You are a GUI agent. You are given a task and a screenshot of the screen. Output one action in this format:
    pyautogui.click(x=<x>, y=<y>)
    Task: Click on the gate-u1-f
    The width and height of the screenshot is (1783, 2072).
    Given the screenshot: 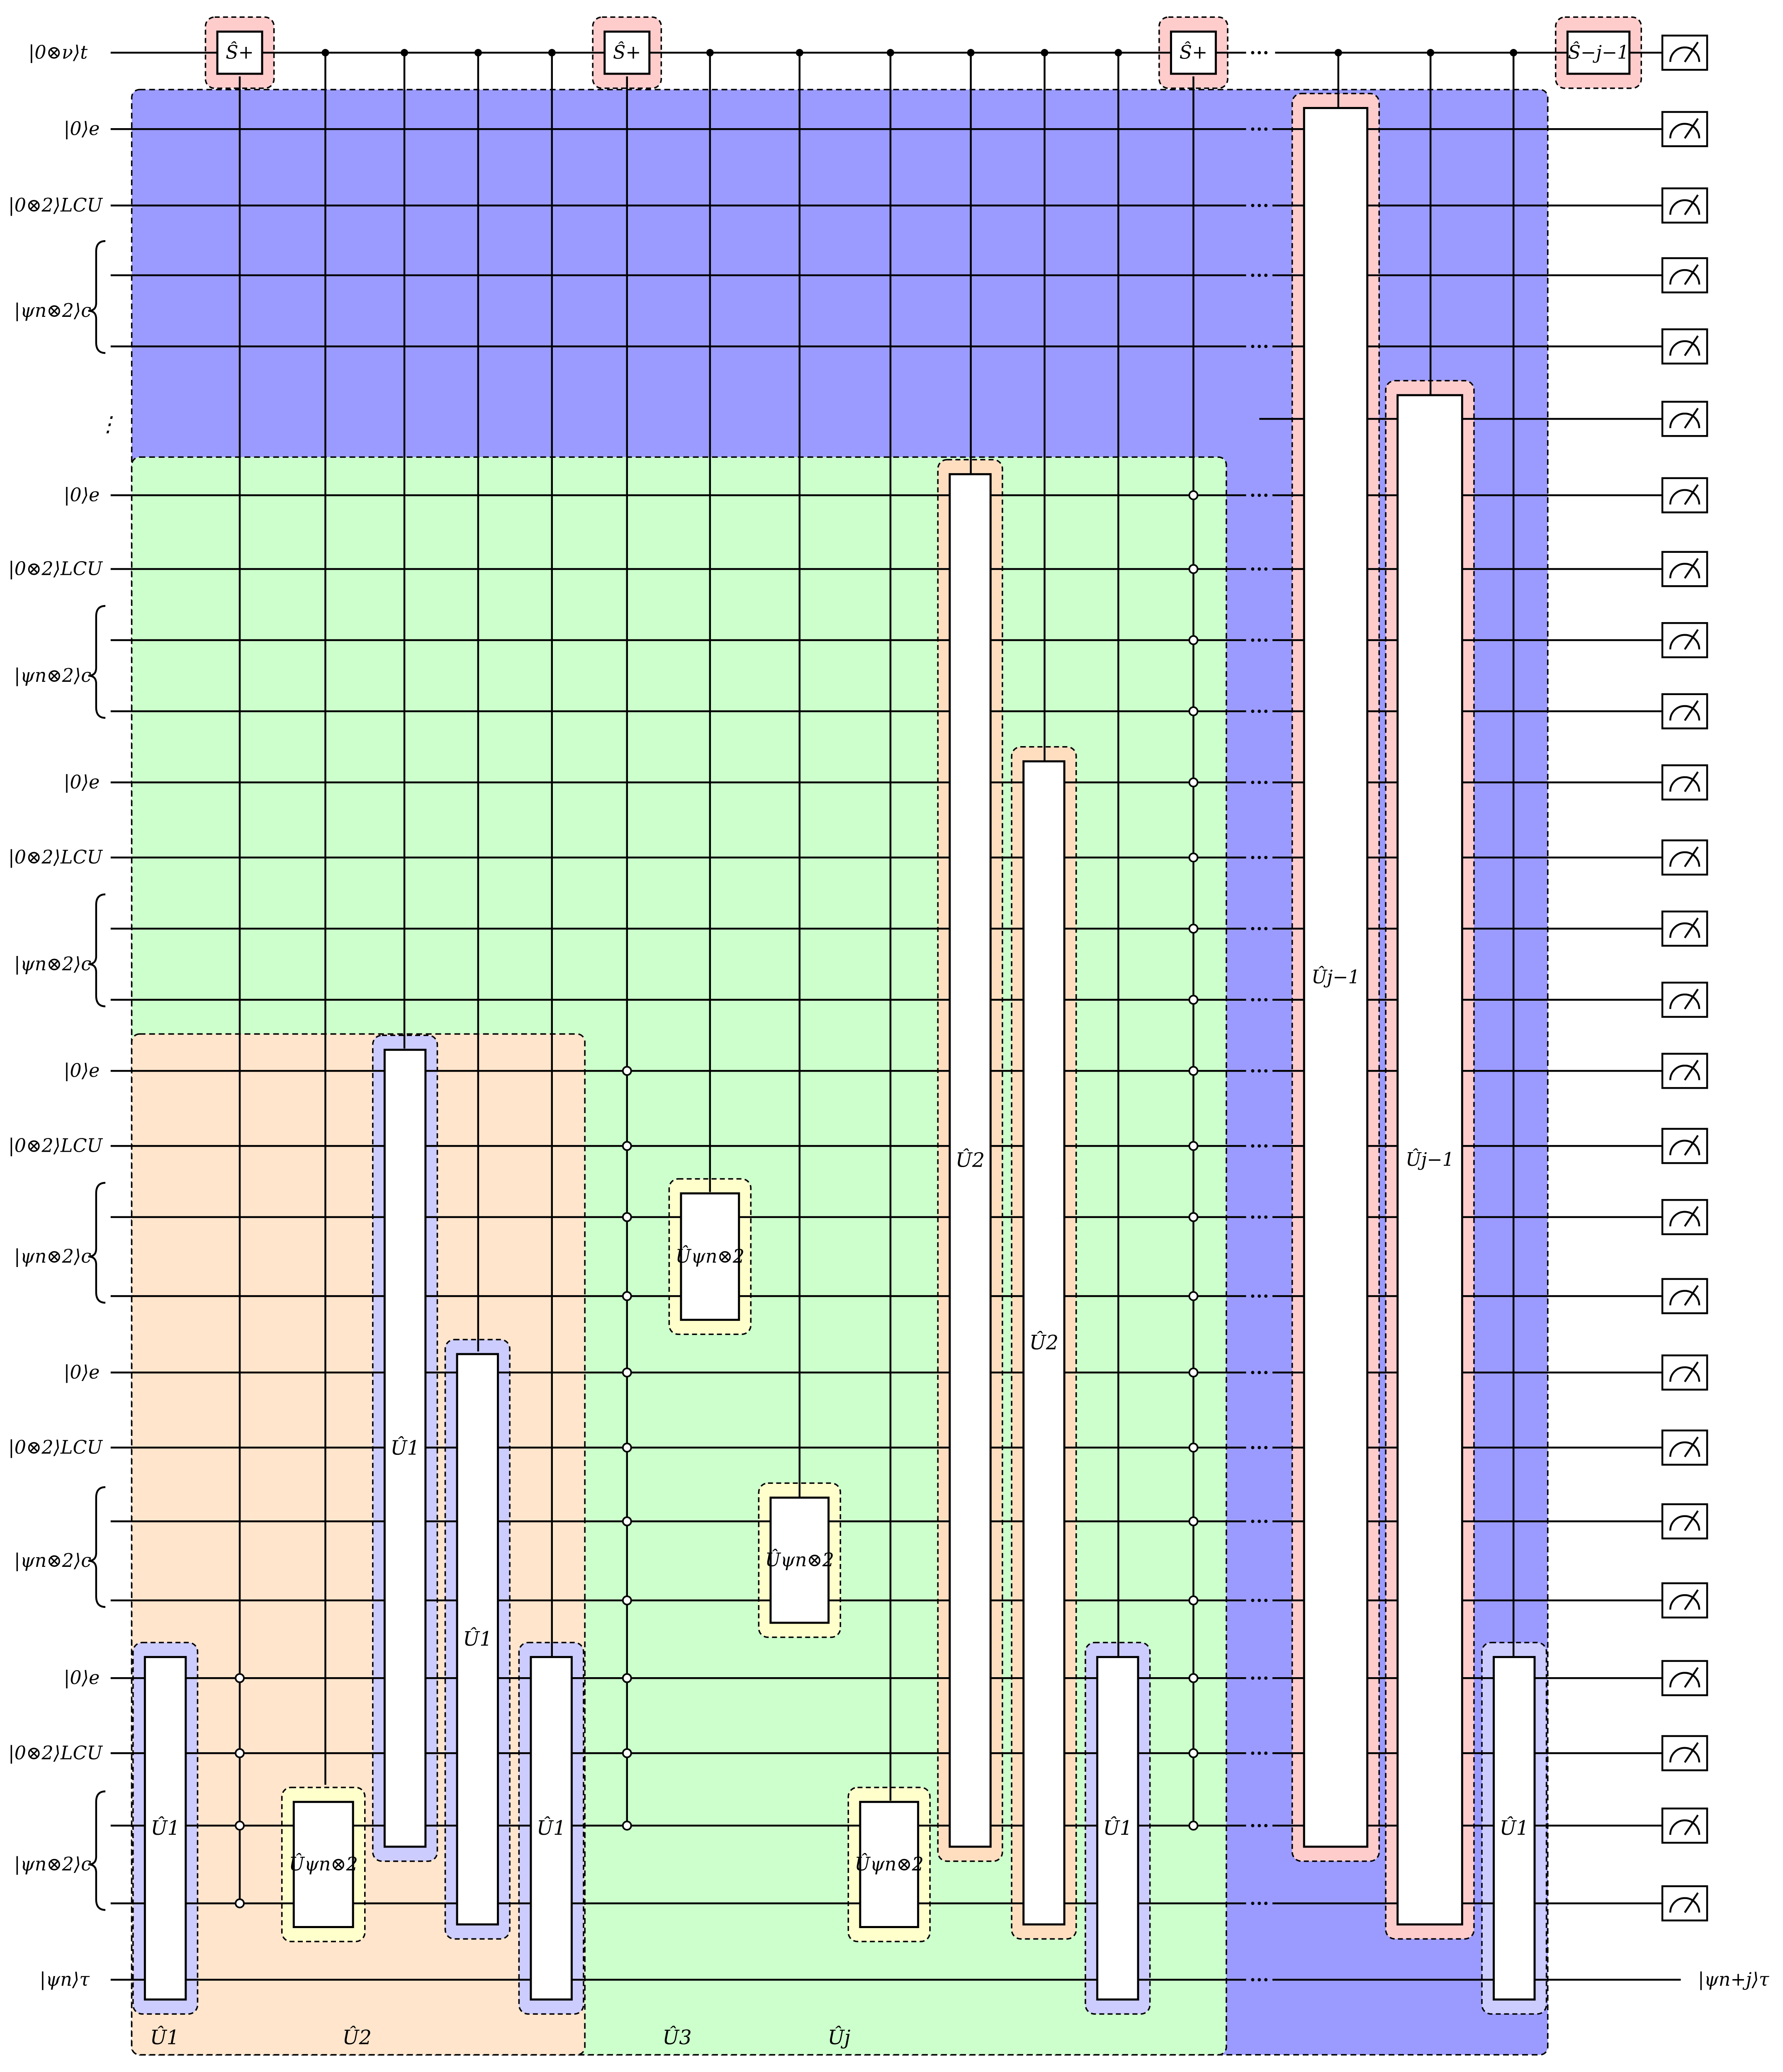 What is the action you would take?
    pyautogui.click(x=1515, y=1828)
    